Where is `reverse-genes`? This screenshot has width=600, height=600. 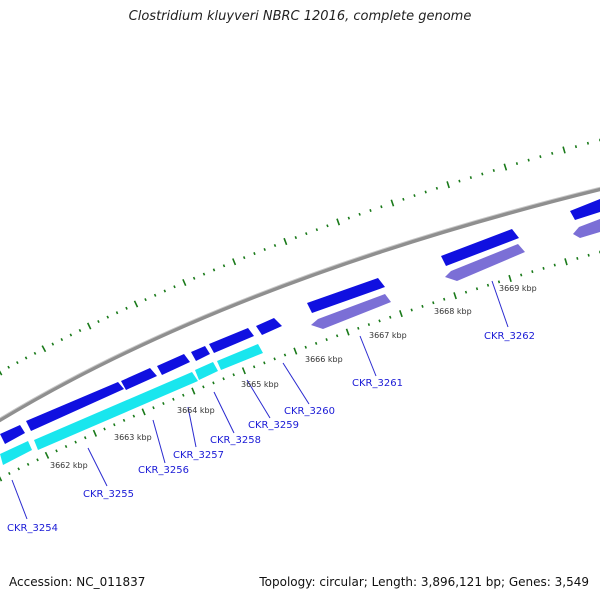
reverse-genes is located at coordinates (455, 274).